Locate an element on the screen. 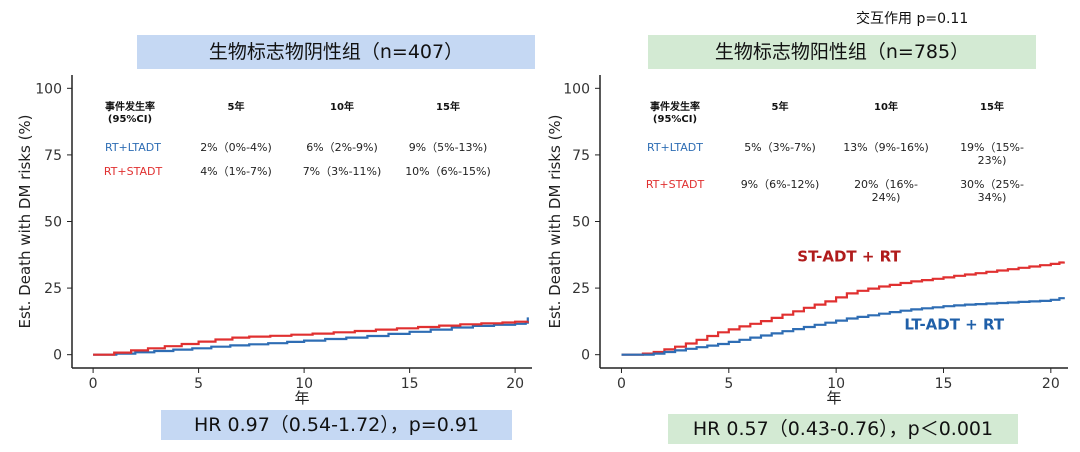 The width and height of the screenshot is (1080, 452). table-cell: 2%（0%-4%) is located at coordinates (236, 147).